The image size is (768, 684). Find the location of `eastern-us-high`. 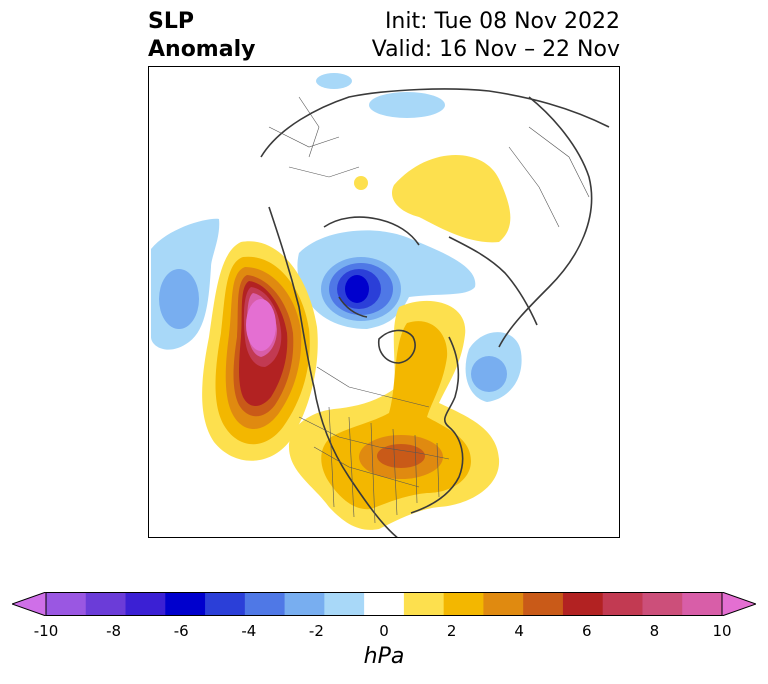

eastern-us-high is located at coordinates (394, 415).